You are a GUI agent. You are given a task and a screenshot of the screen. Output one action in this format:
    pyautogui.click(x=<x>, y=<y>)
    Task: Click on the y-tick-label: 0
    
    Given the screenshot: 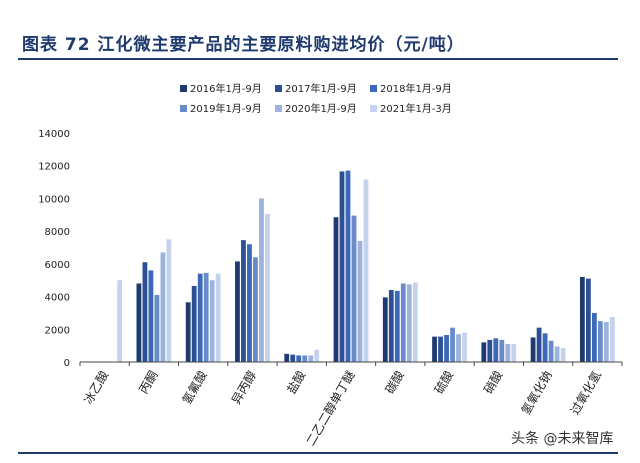 What is the action you would take?
    pyautogui.click(x=67, y=363)
    